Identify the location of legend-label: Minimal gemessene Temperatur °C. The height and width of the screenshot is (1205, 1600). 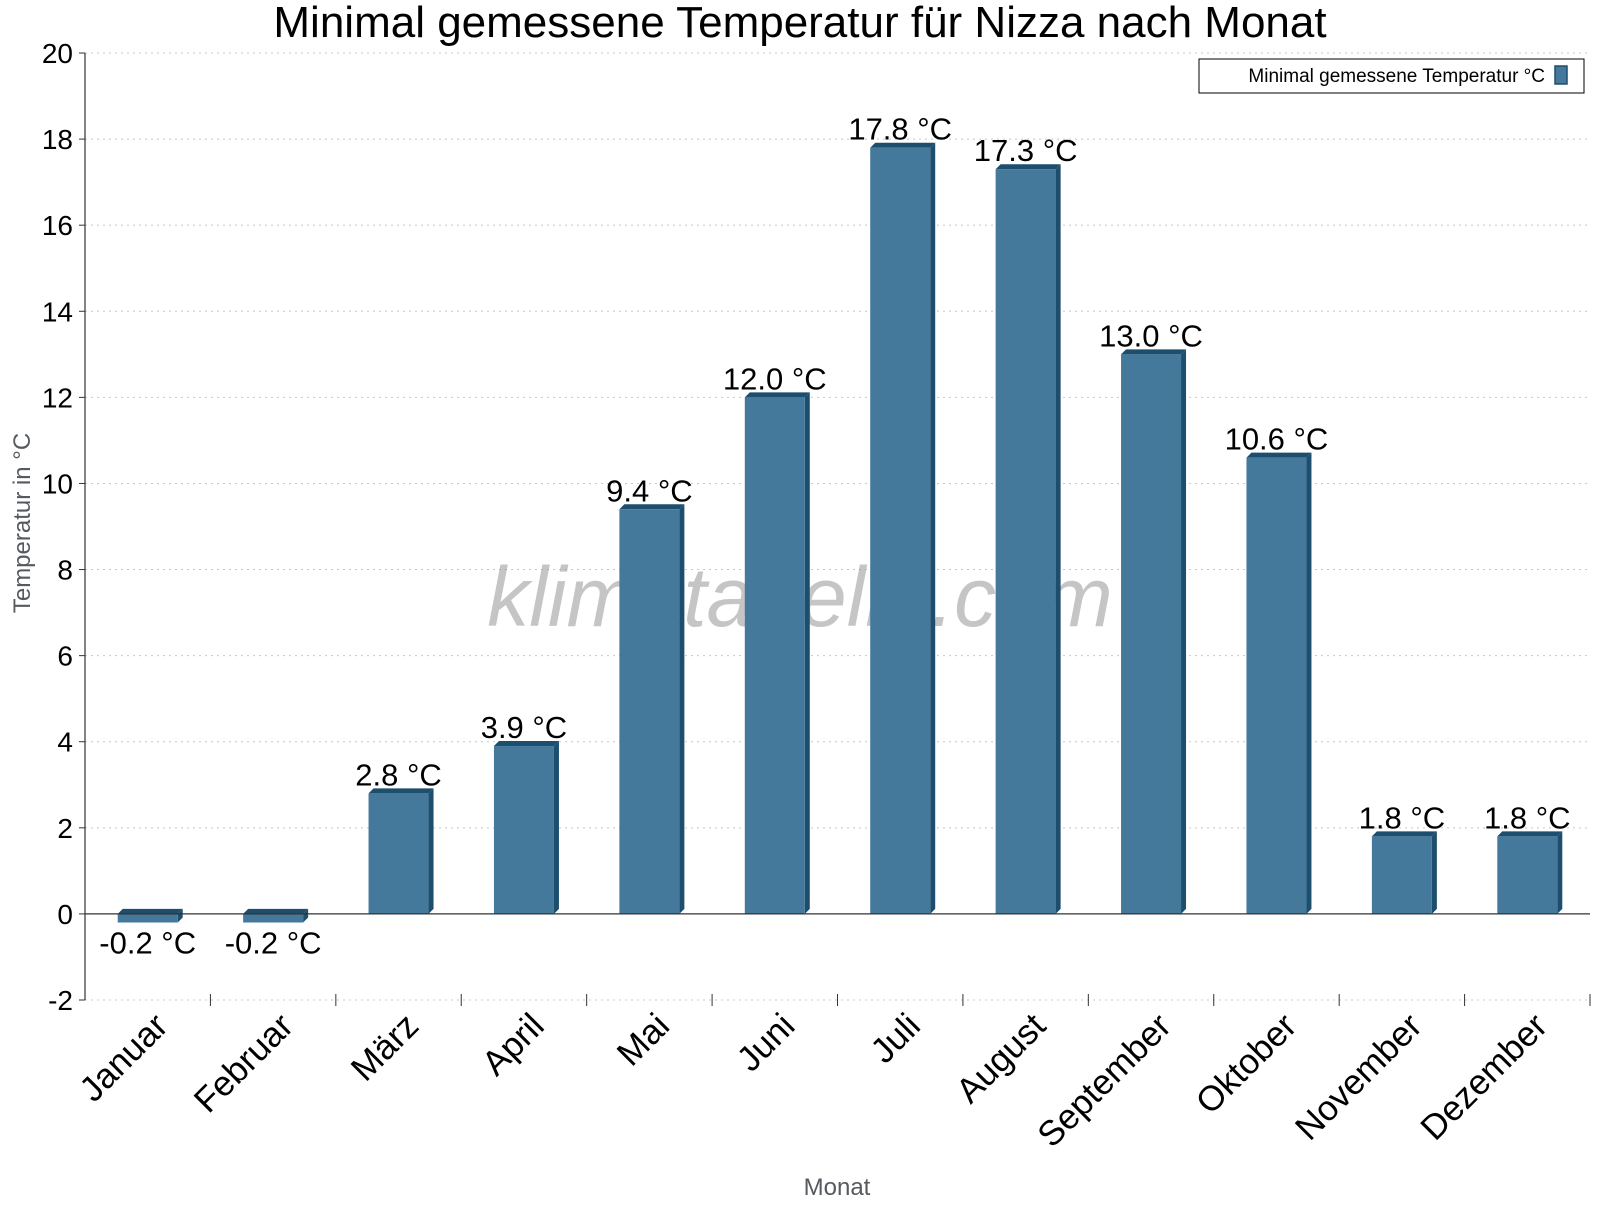
(1396, 76).